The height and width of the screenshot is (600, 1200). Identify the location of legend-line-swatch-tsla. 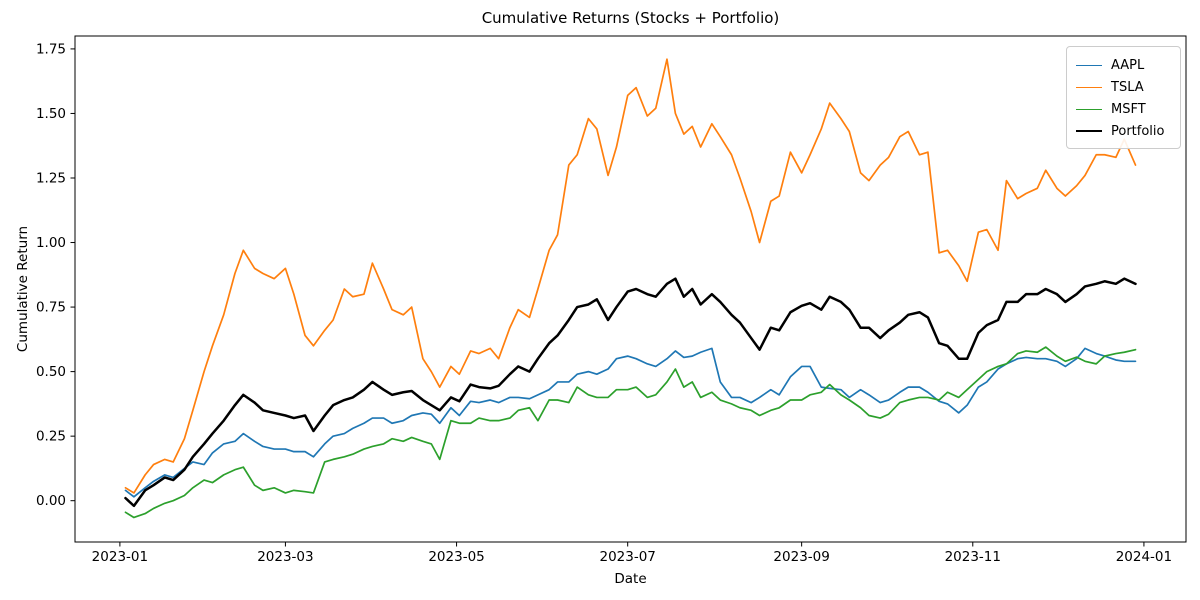
(1089, 87).